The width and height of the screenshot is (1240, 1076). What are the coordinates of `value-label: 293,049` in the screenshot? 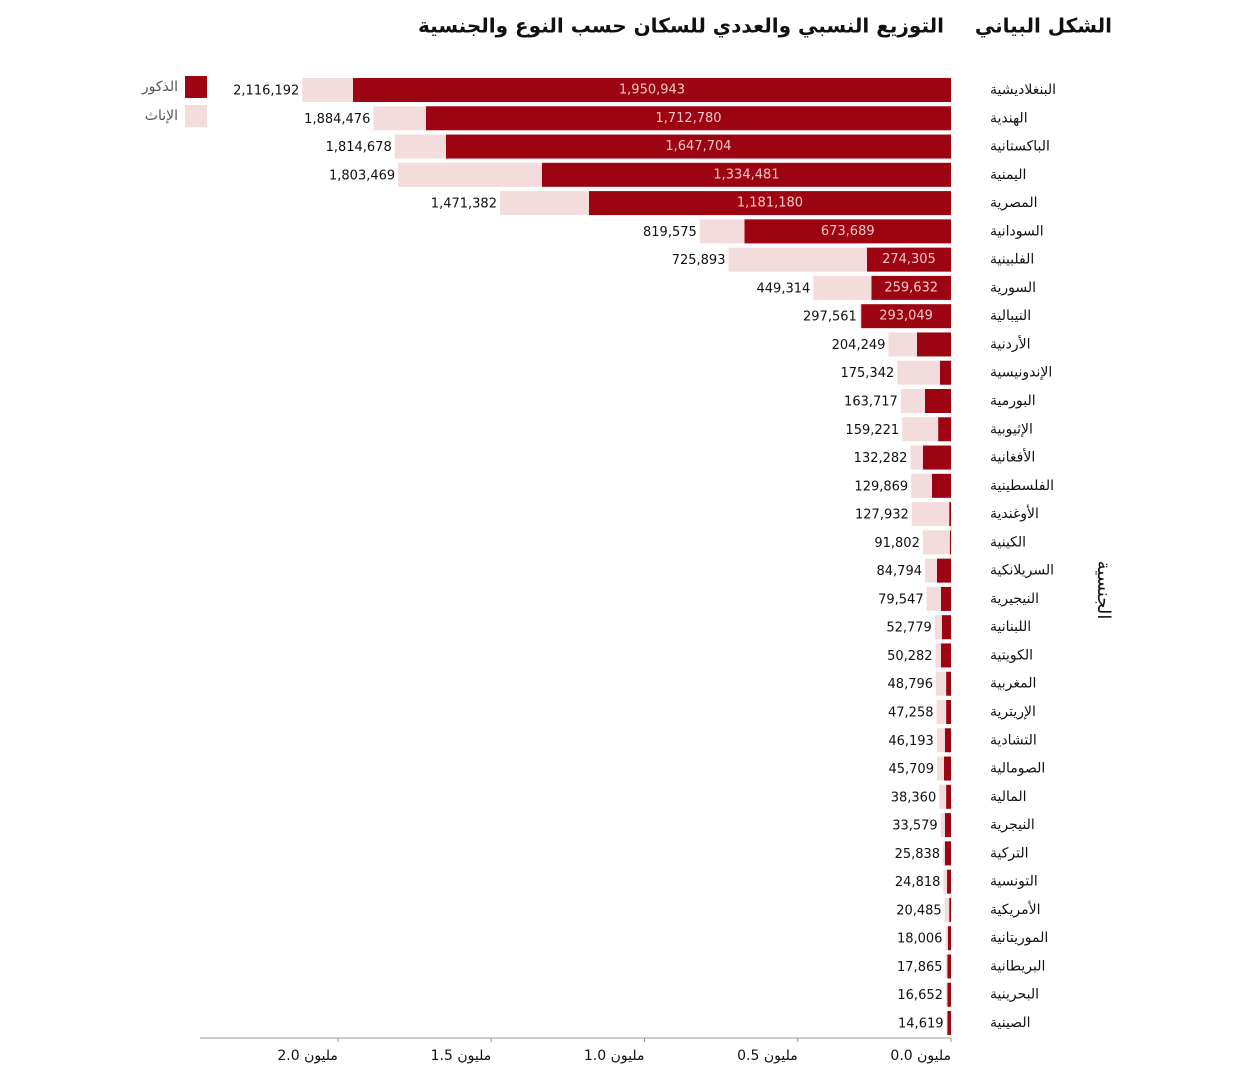 It's located at (906, 316).